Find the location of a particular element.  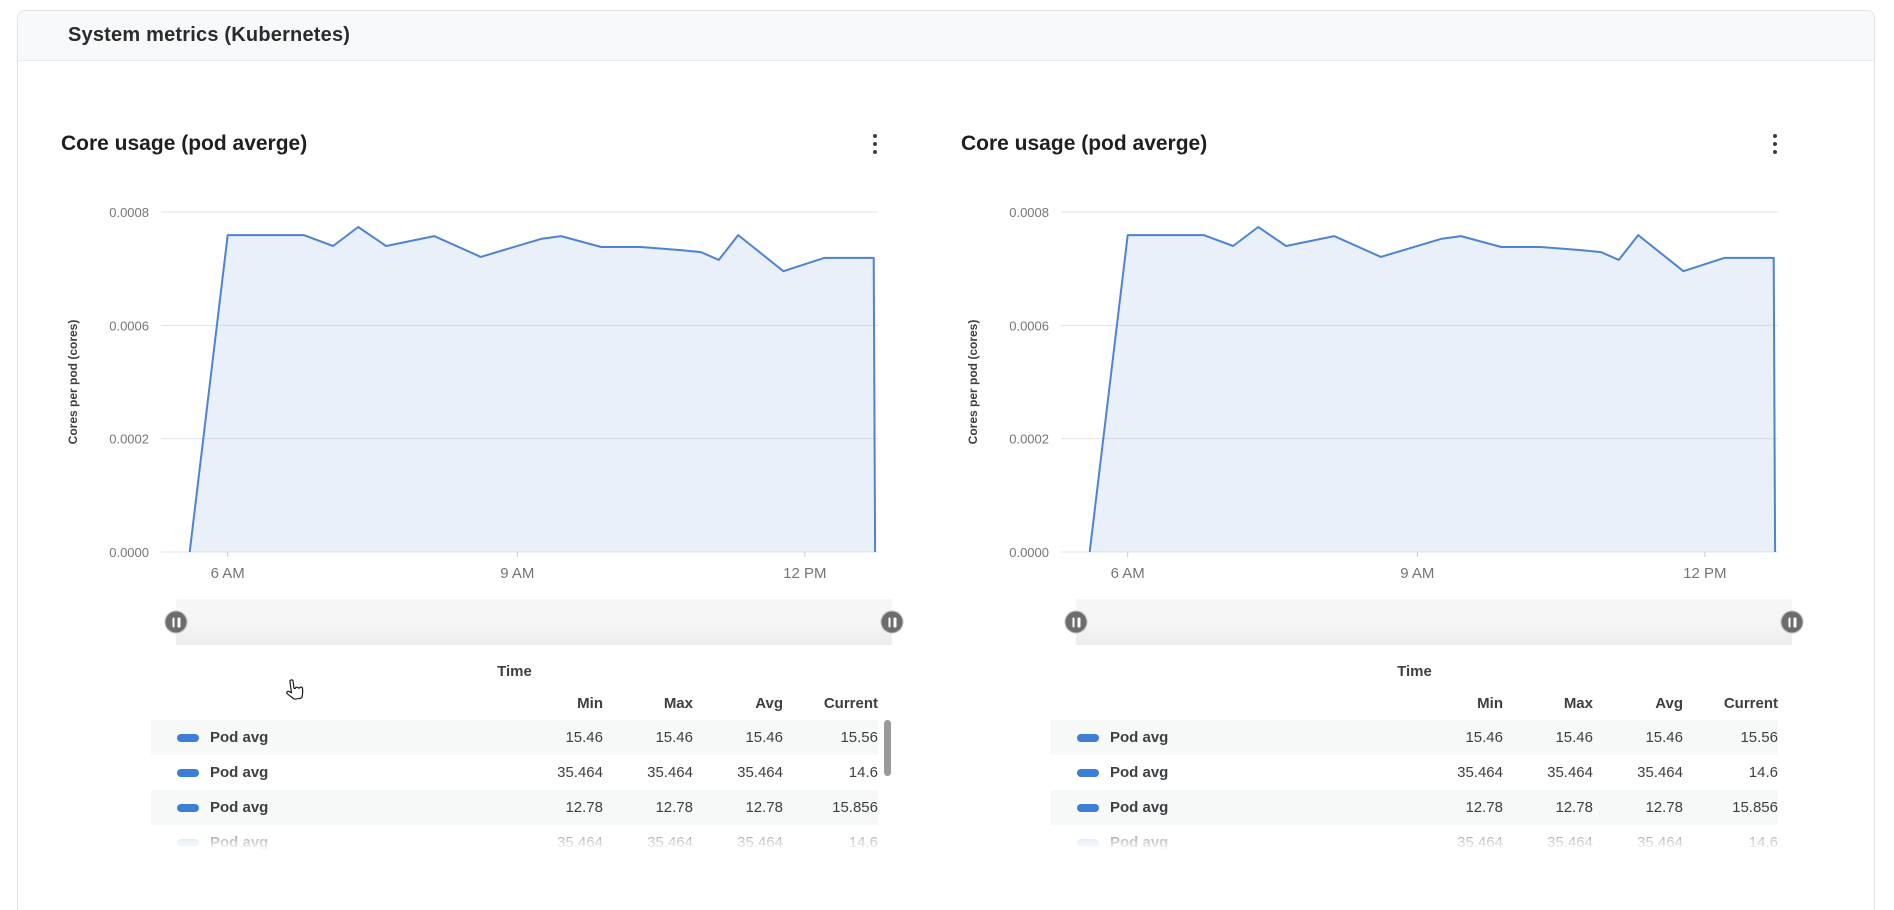

svg-text: Cores per pod (cores) is located at coordinates (973, 382).